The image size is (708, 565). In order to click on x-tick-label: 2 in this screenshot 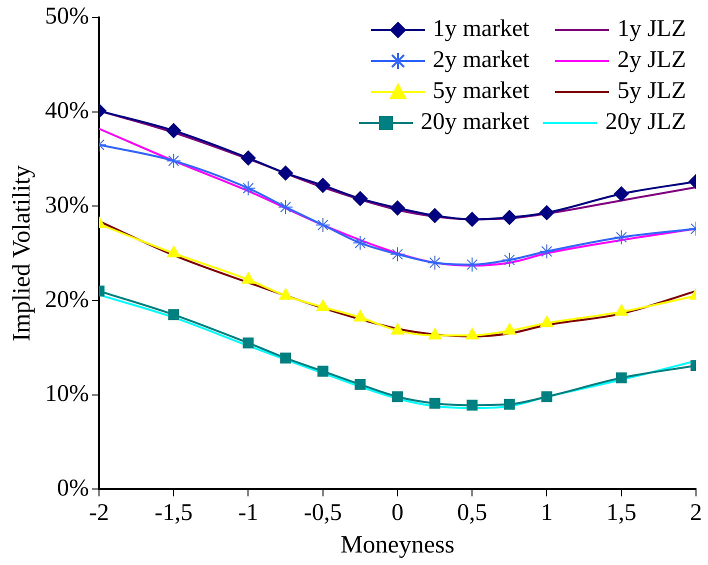, I will do `click(696, 513)`.